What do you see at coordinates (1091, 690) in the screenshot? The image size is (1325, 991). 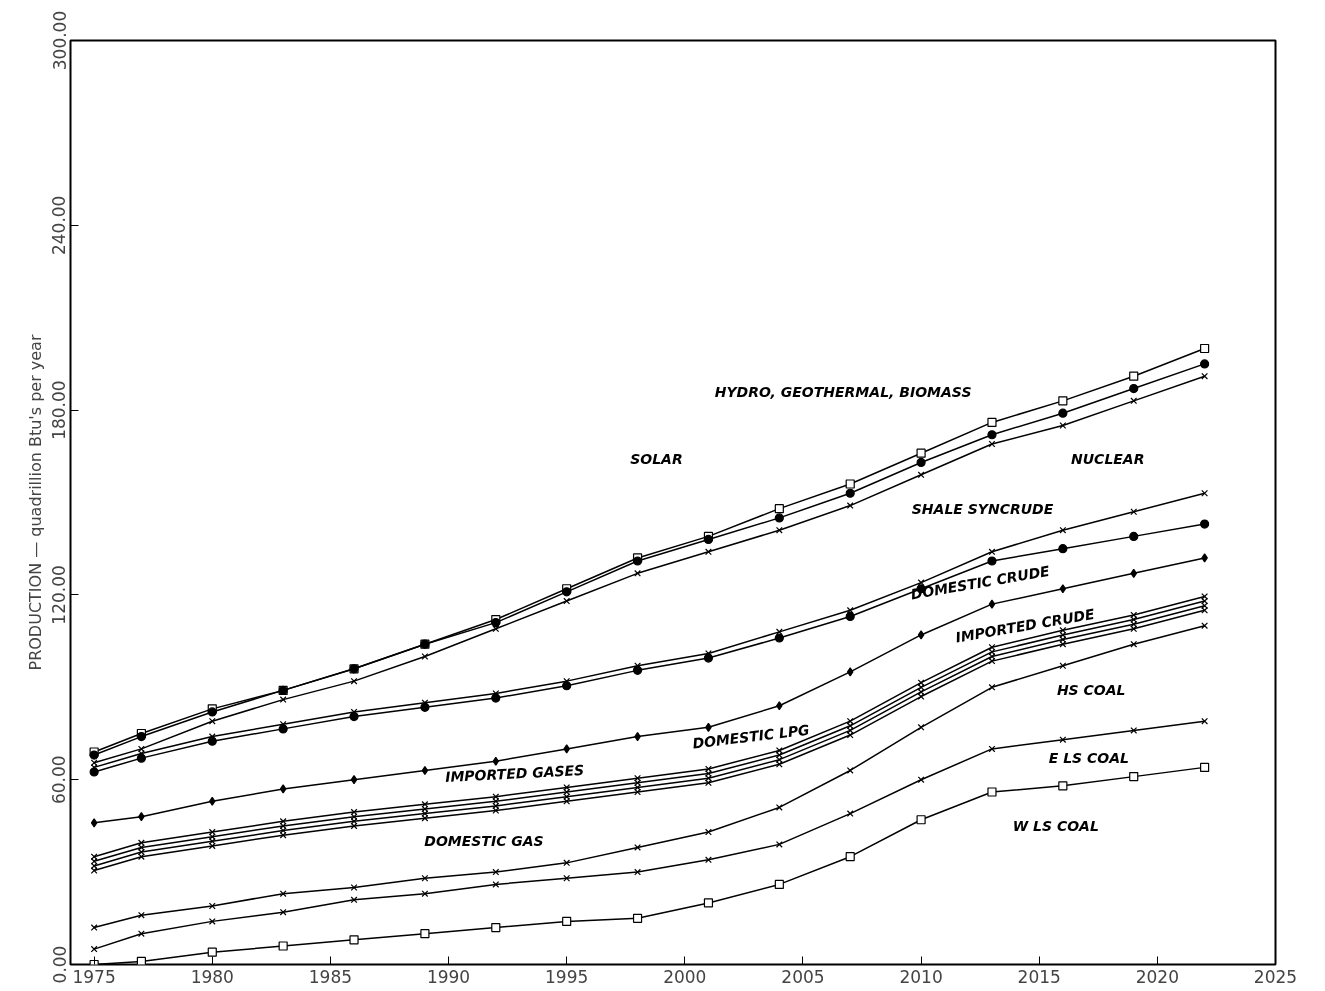 I see `annotation: HS COAL` at bounding box center [1091, 690].